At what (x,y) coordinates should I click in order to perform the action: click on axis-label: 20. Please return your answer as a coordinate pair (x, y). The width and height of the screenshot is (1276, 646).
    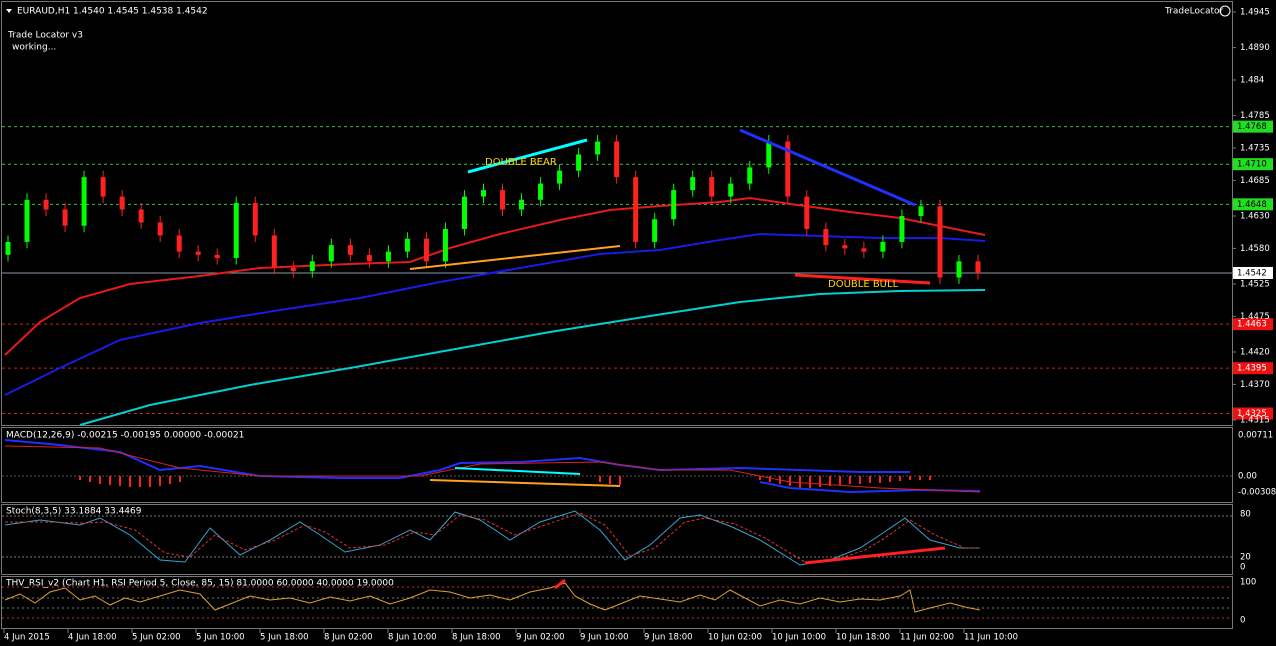
    Looking at the image, I should click on (1245, 558).